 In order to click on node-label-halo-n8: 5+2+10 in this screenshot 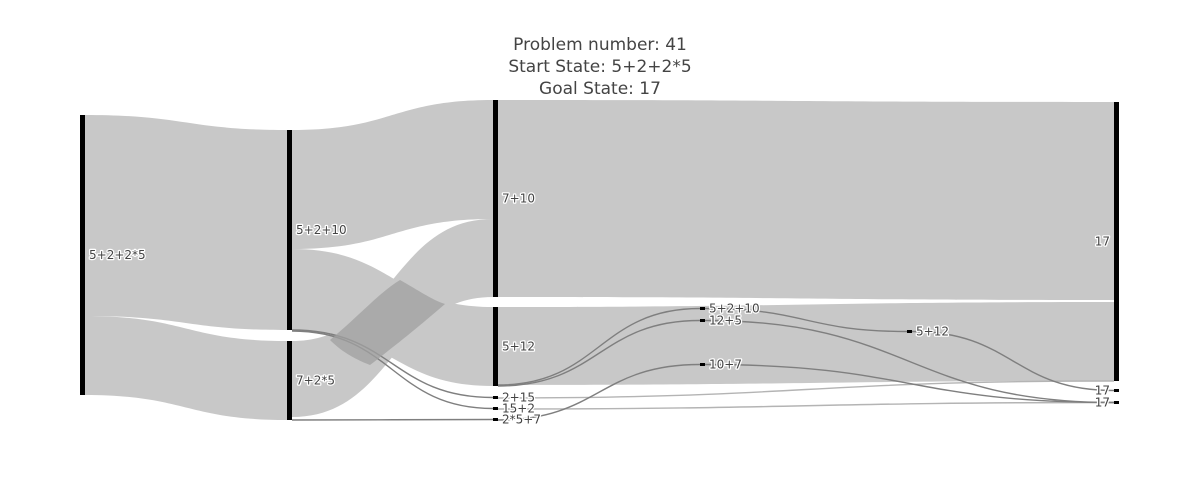, I will do `click(734, 309)`.